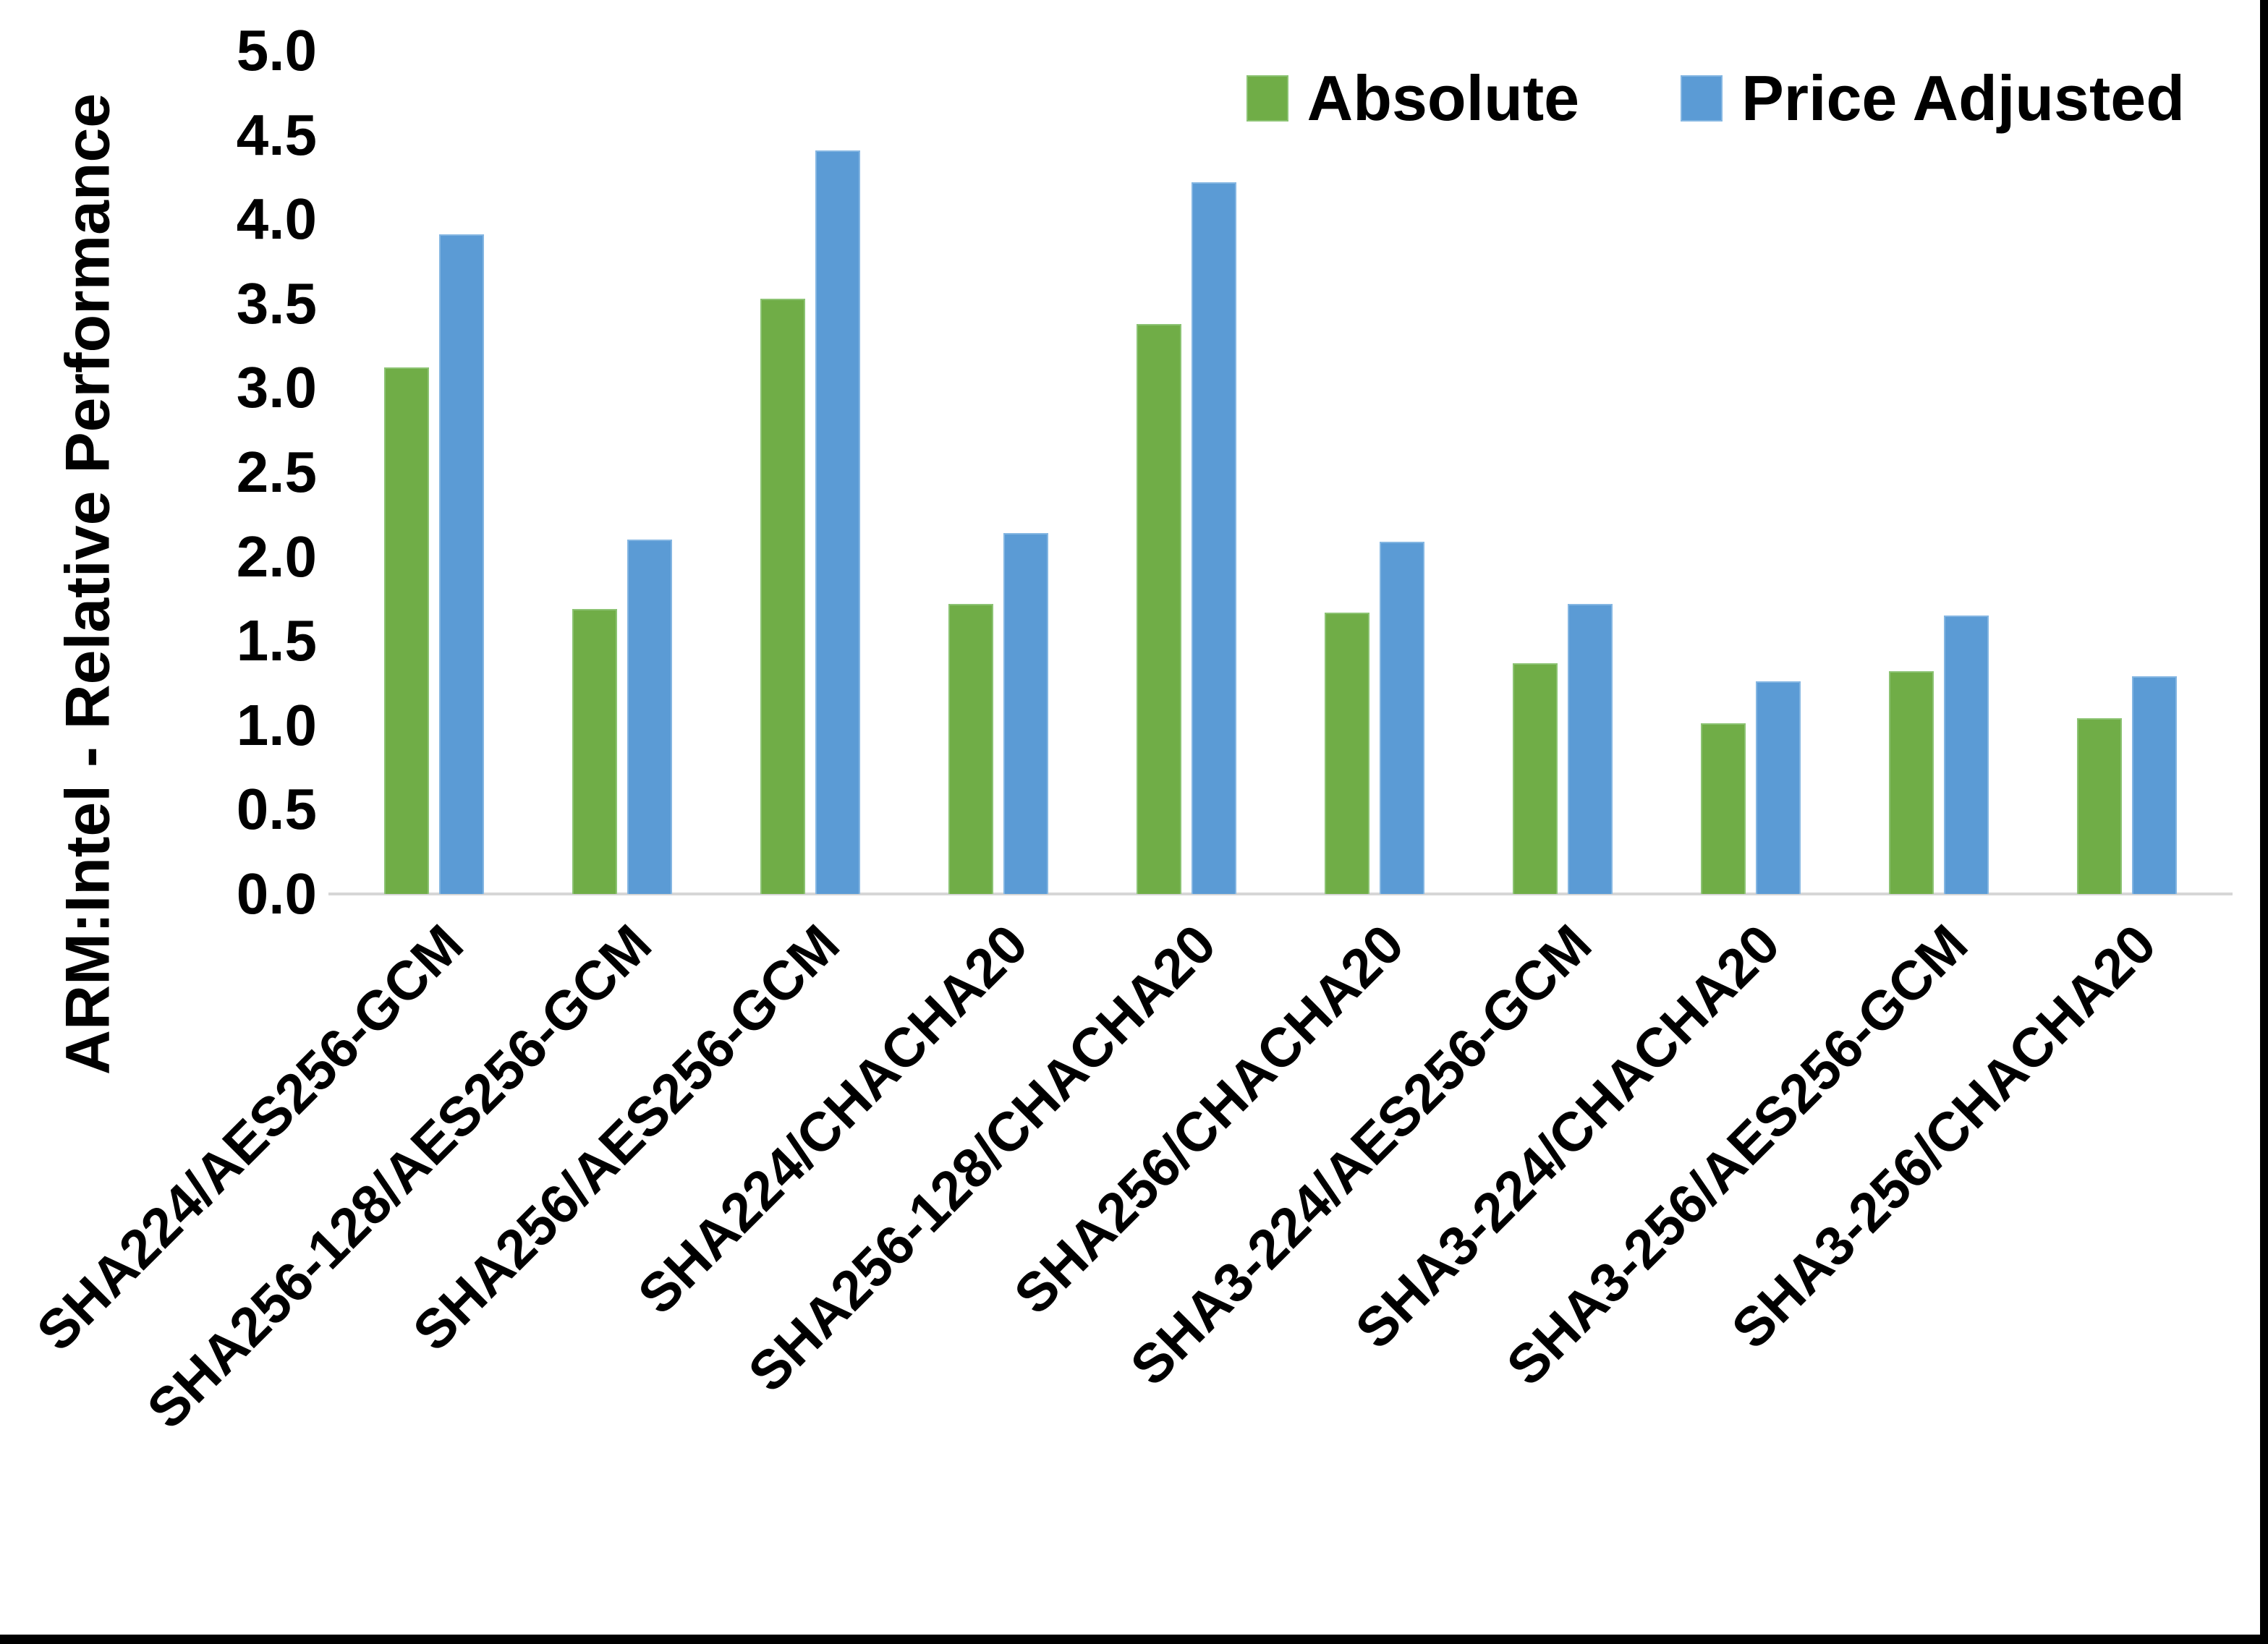 The width and height of the screenshot is (2268, 1644). I want to click on y-tick-label: 5.0, so click(276, 50).